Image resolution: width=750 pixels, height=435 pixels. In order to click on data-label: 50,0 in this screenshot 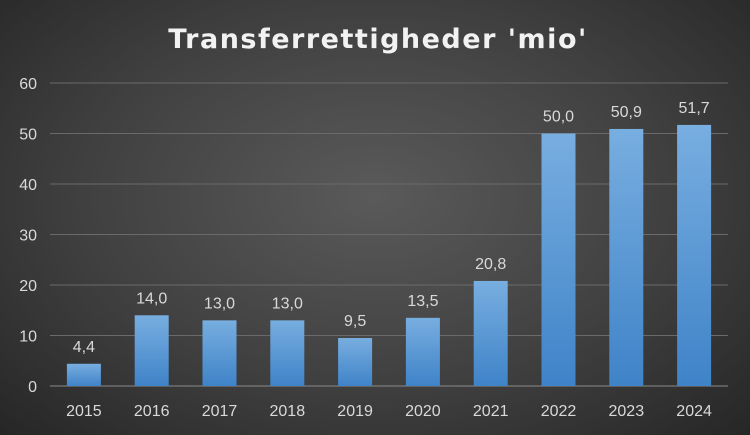, I will do `click(558, 117)`.